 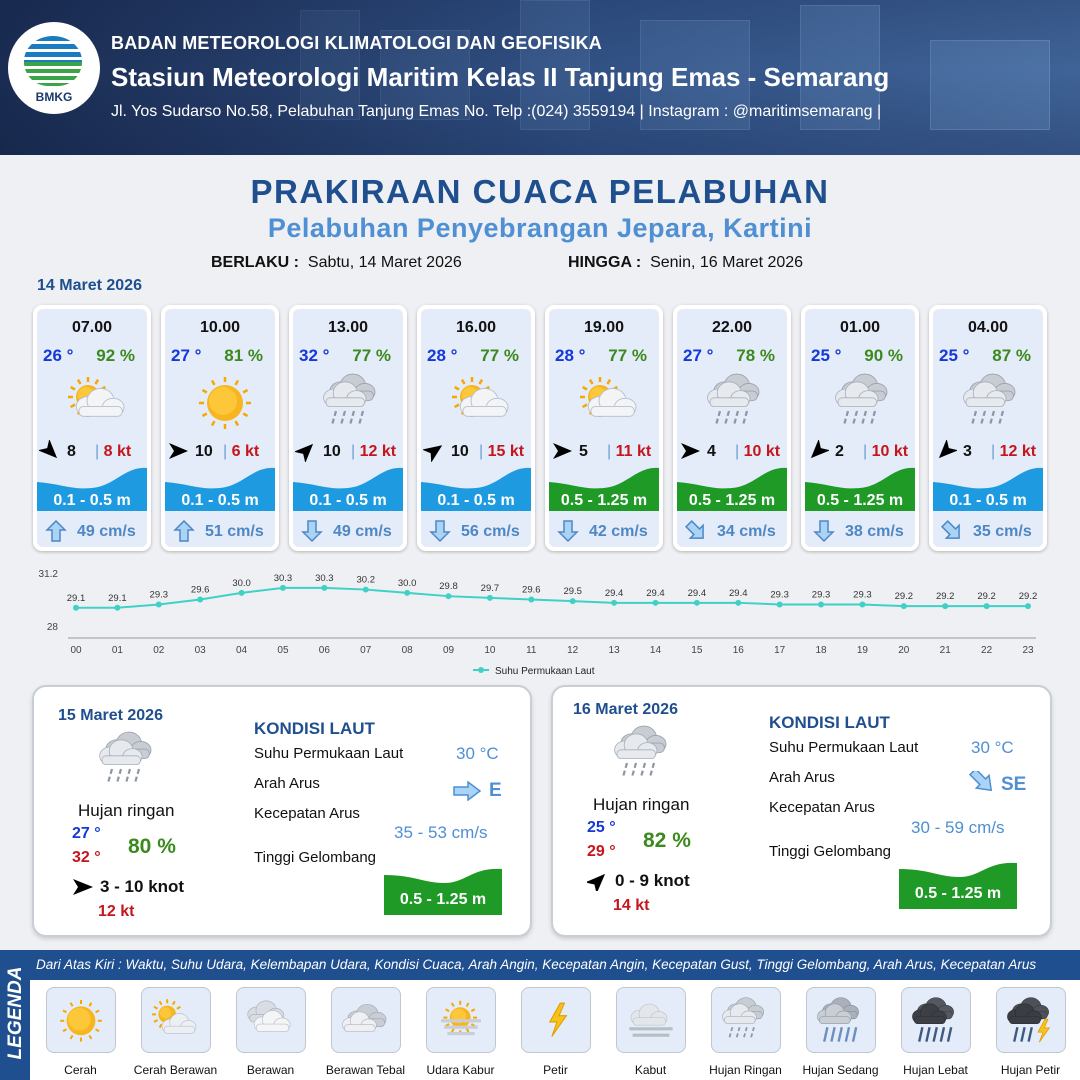 I want to click on partly-sunny-icon, so click(x=173, y=1016).